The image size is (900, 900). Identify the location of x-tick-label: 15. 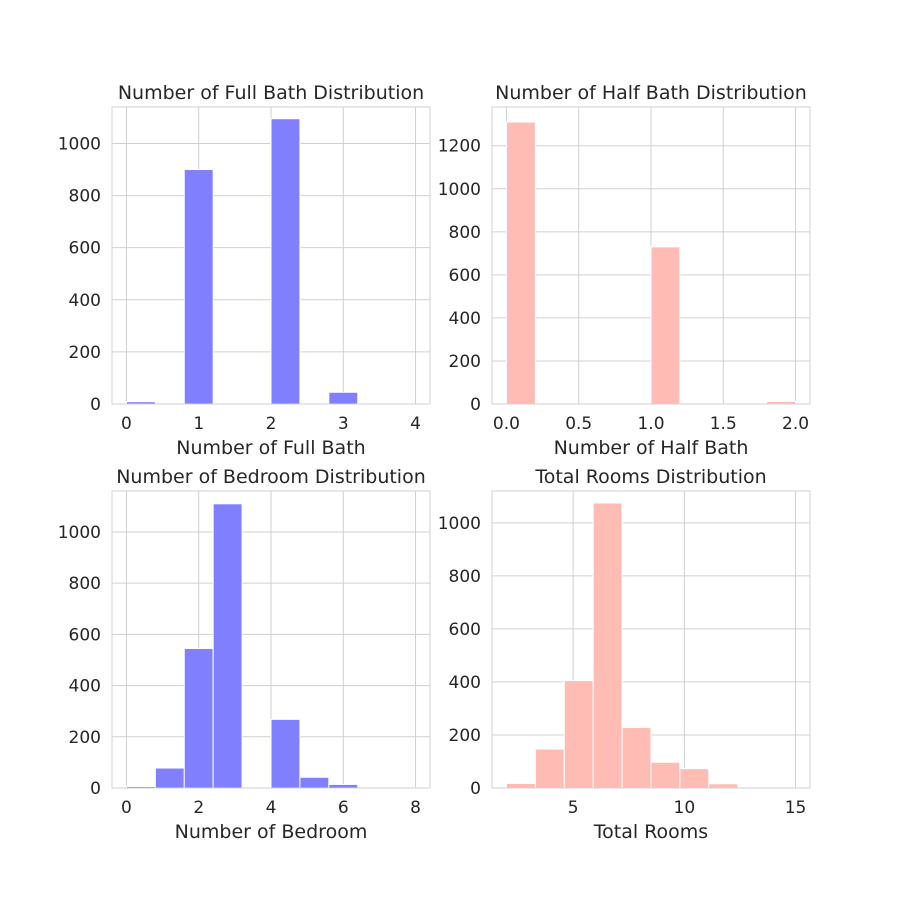
(796, 808).